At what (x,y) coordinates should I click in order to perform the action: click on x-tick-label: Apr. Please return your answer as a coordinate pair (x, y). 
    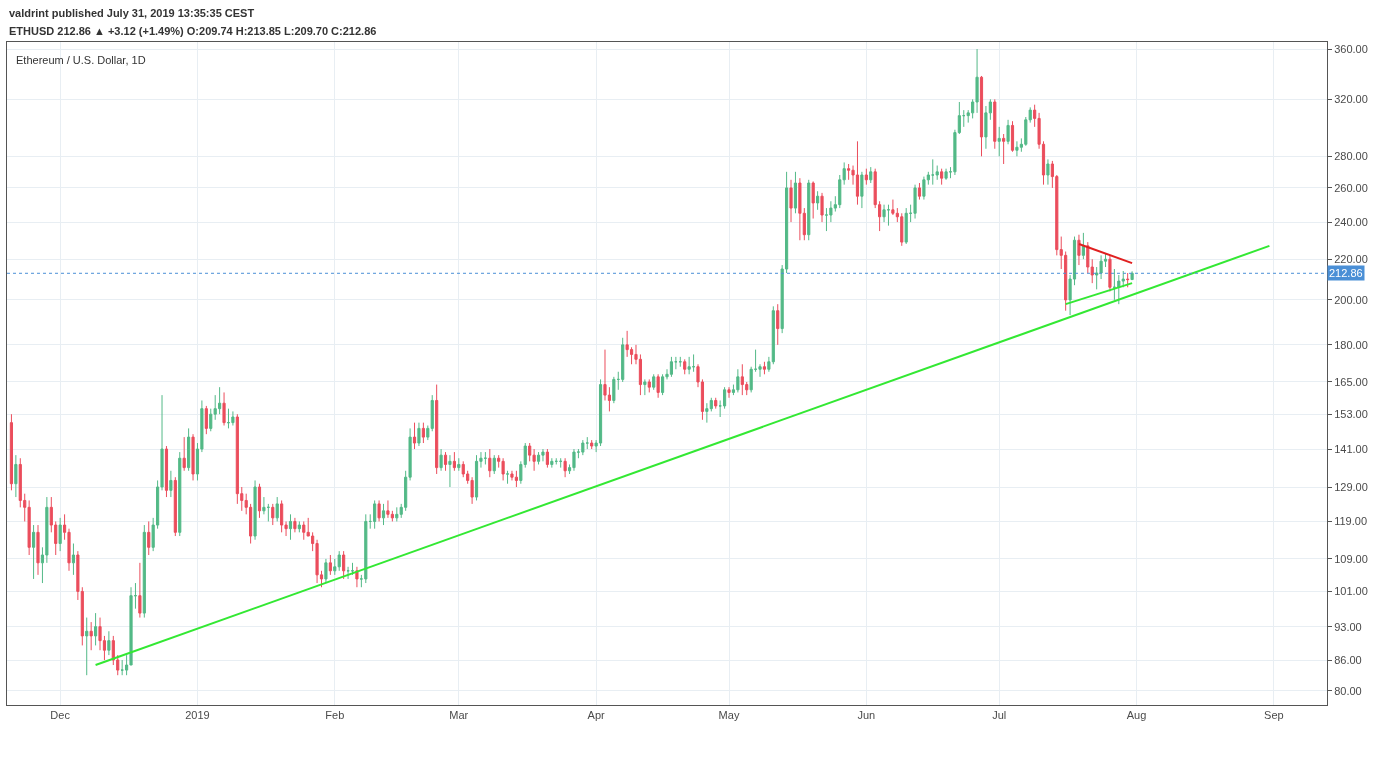
    Looking at the image, I should click on (596, 715).